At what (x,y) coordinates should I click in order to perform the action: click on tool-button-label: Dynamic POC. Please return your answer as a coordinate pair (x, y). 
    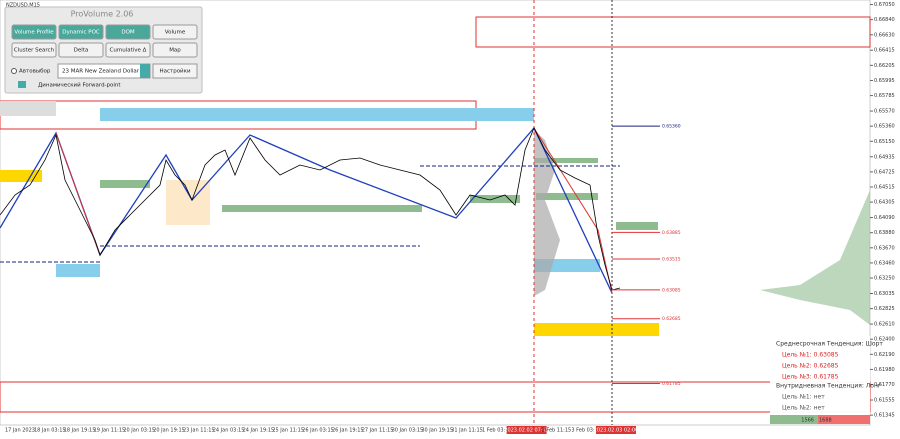
    Looking at the image, I should click on (81, 33).